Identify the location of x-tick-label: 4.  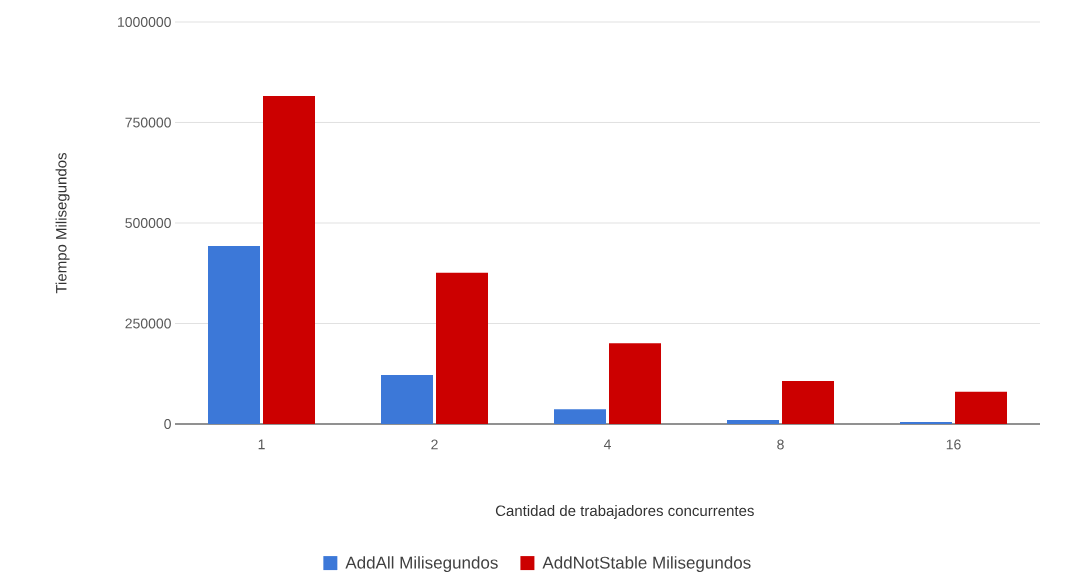
(607, 444).